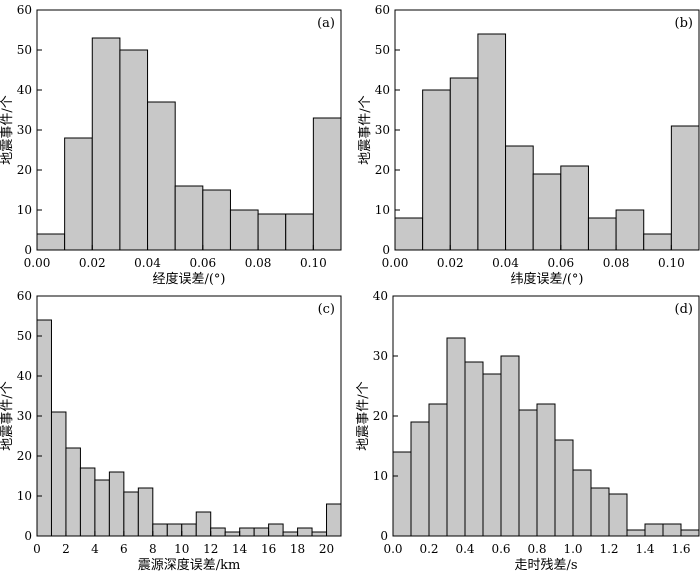 The height and width of the screenshot is (573, 700). Describe the element at coordinates (37, 263) in the screenshot. I see `x-tick-label: 0.00` at that location.